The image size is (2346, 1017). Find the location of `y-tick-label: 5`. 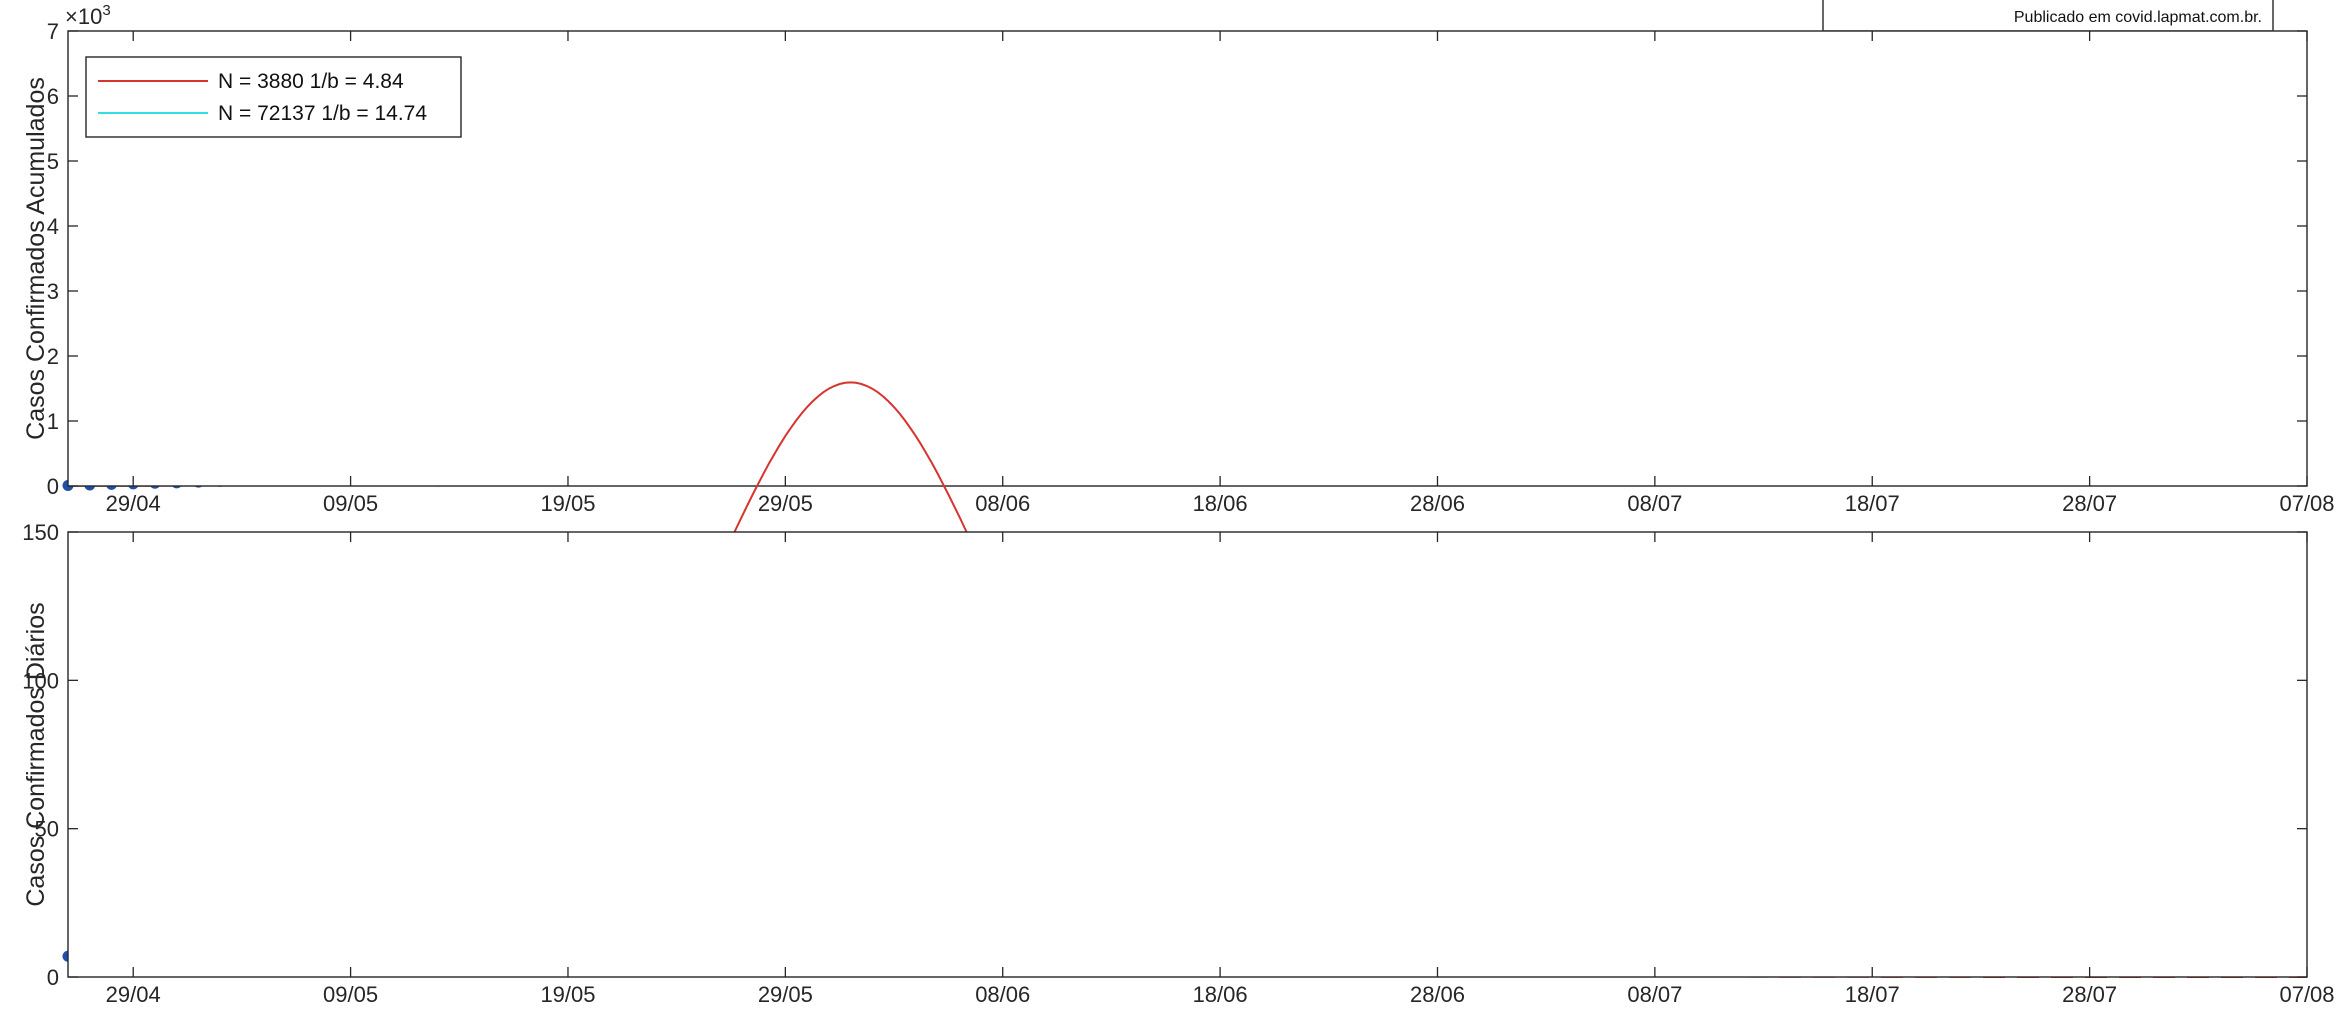

y-tick-label: 5 is located at coordinates (53, 161).